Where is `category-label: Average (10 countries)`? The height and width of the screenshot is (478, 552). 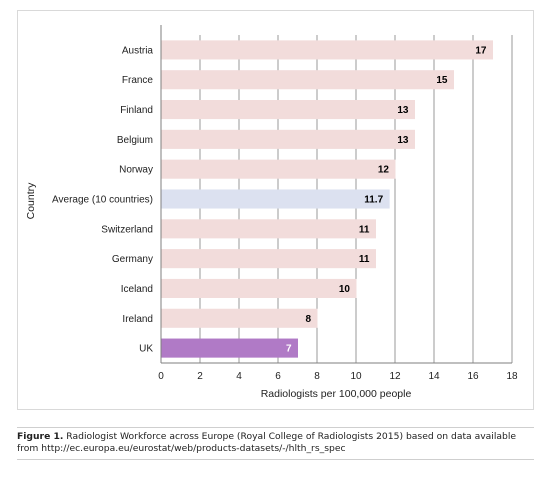 category-label: Average (10 countries) is located at coordinates (102, 200).